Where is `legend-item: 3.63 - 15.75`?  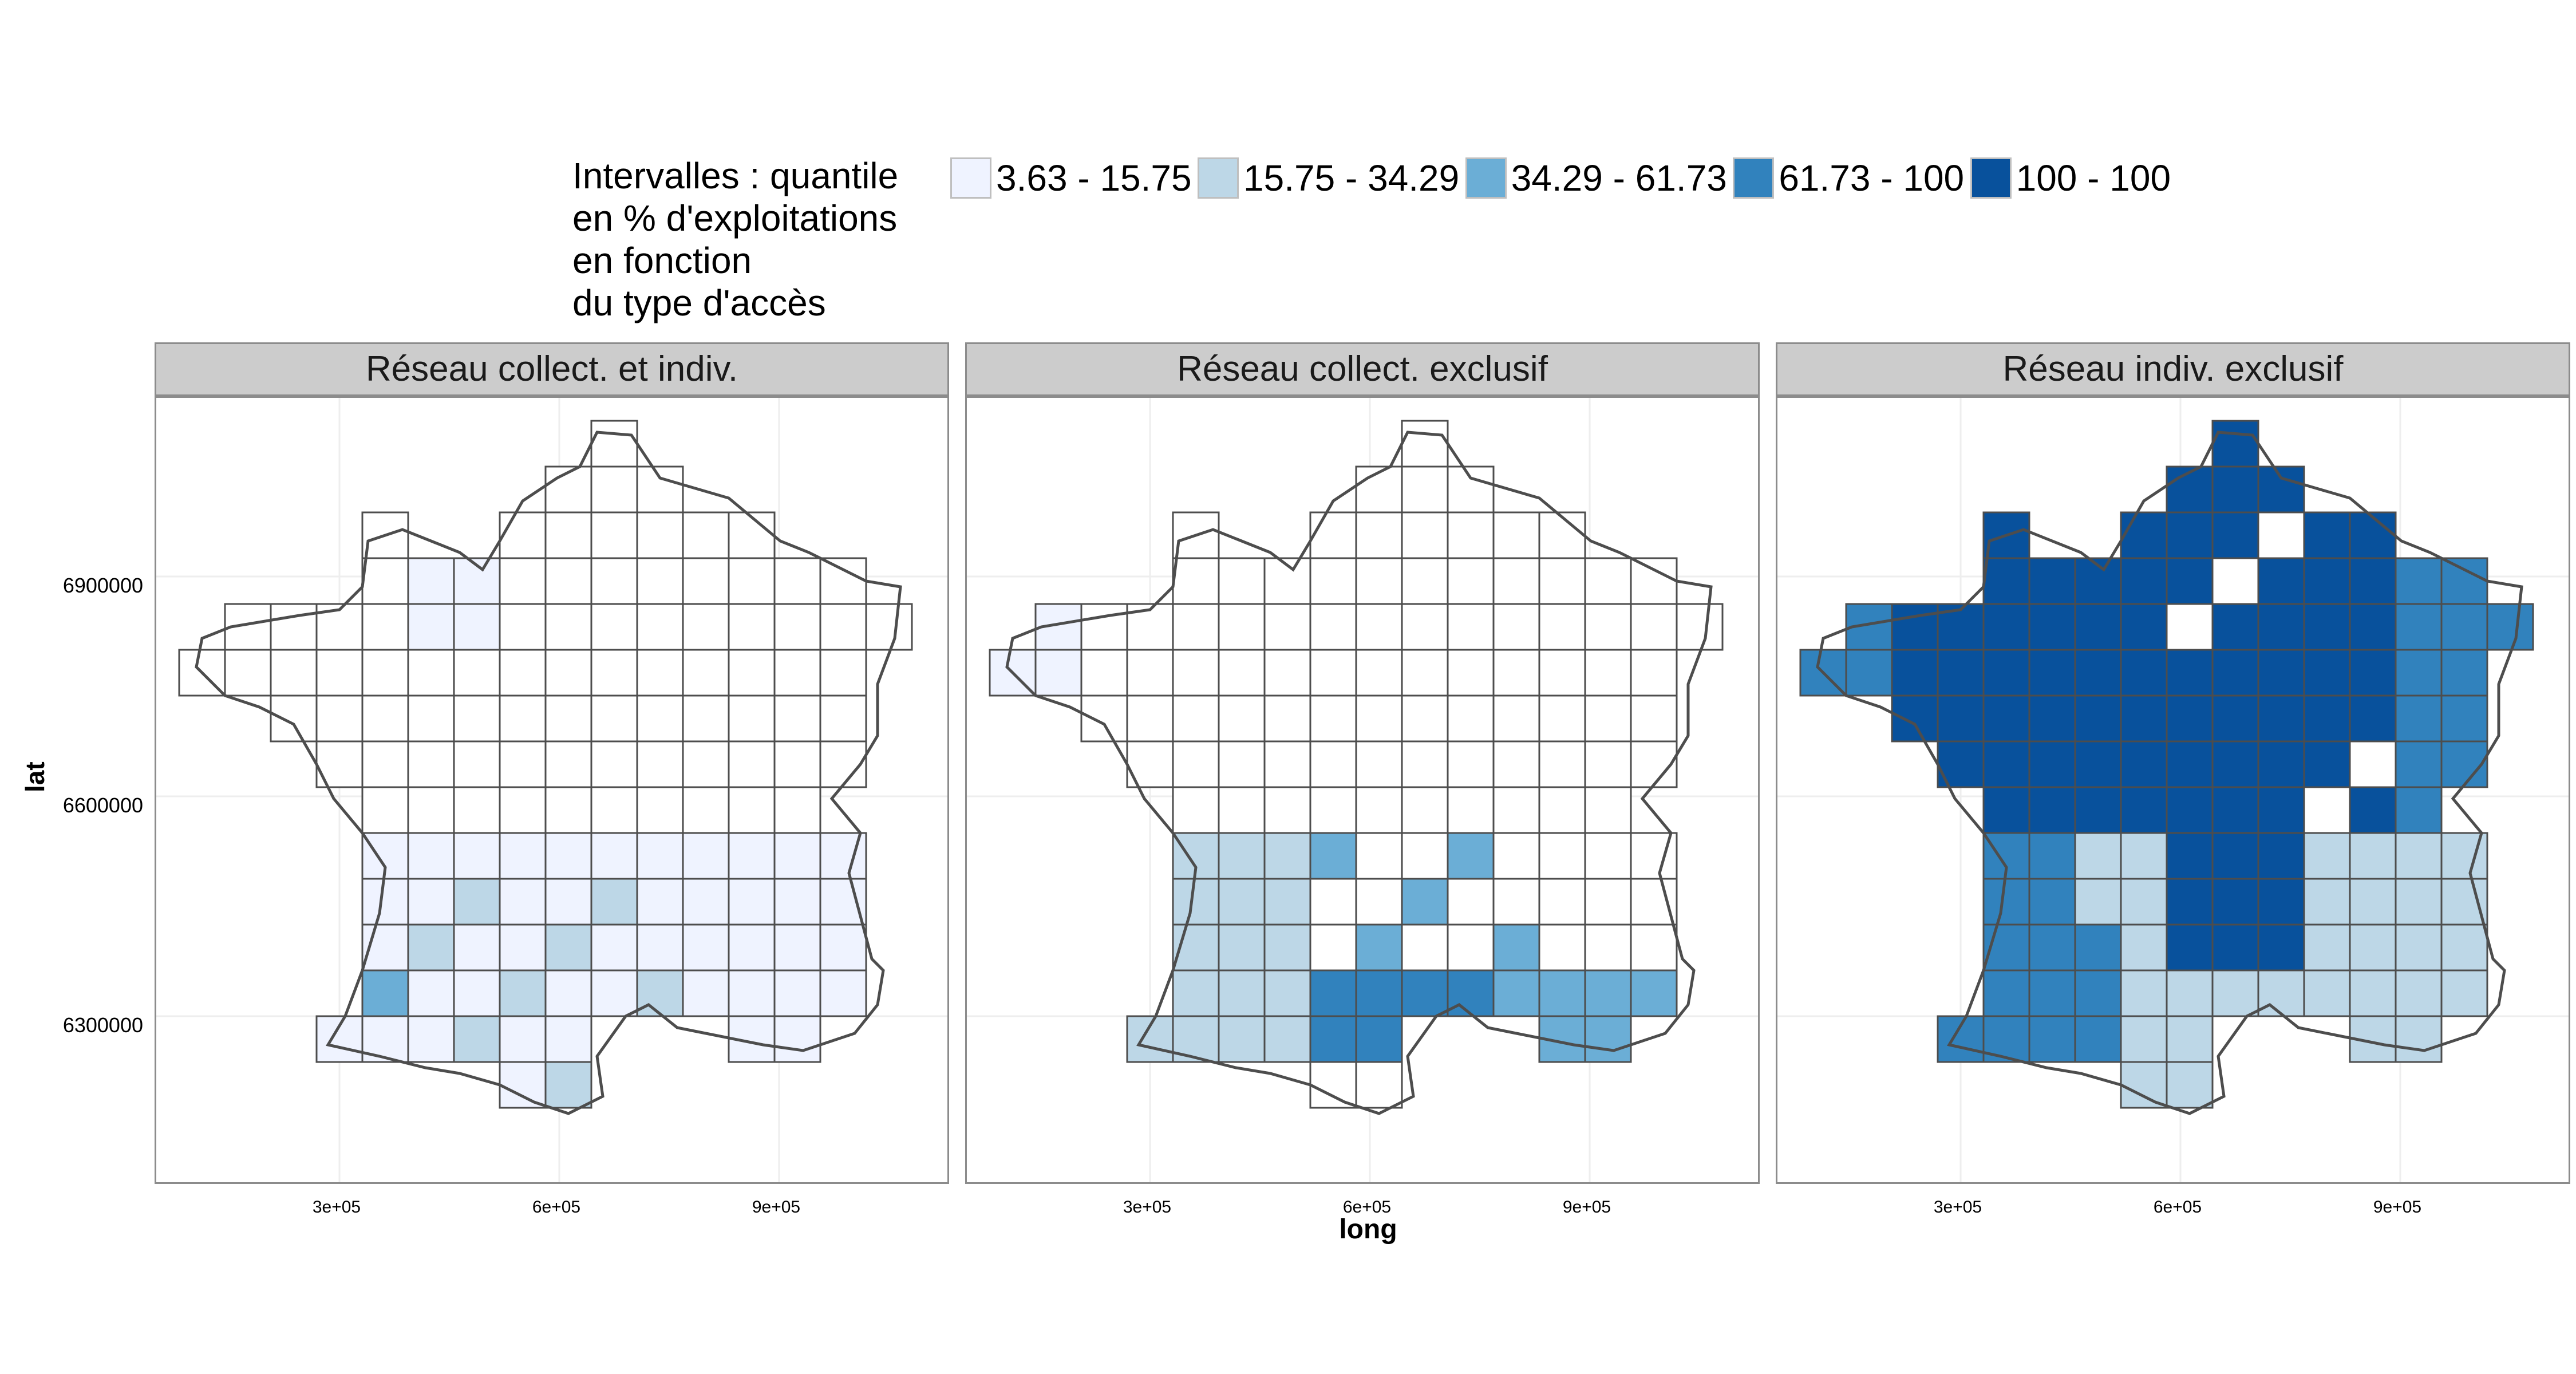 legend-item: 3.63 - 15.75 is located at coordinates (1071, 178).